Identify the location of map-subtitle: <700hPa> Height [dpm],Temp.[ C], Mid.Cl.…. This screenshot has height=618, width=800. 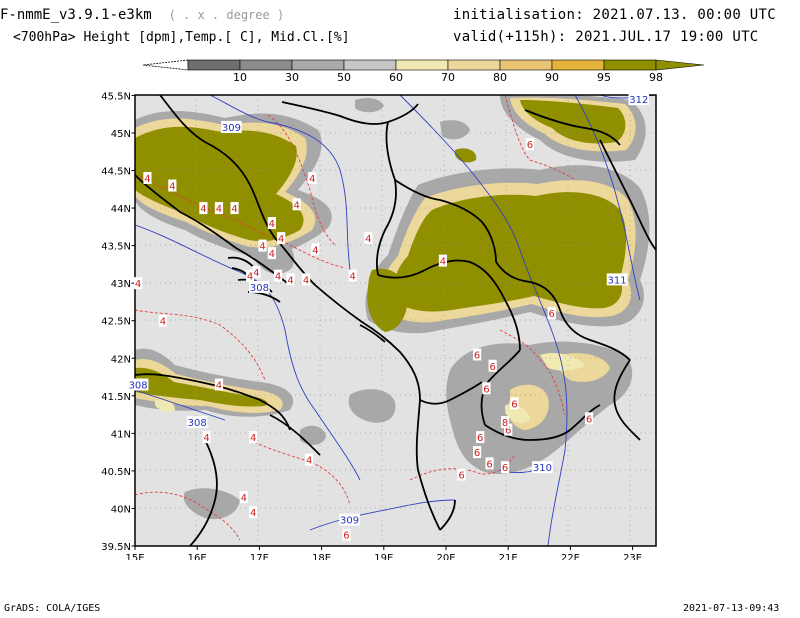
(181, 37).